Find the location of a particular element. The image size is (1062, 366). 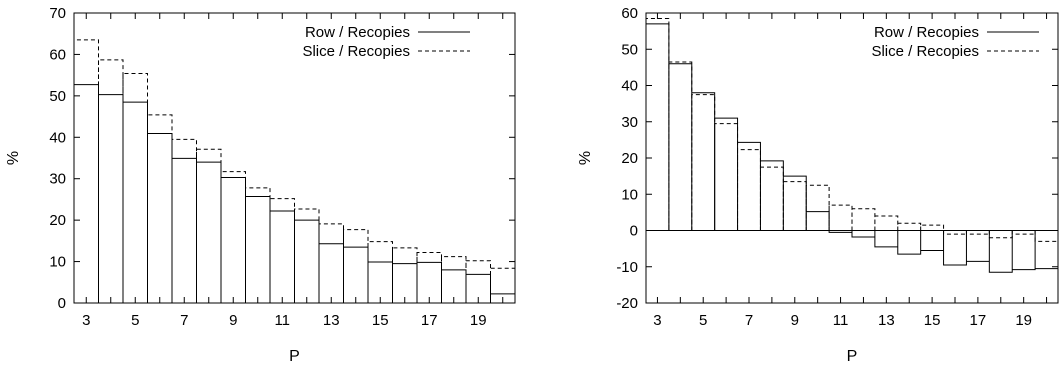

y-tick-label: 70 is located at coordinates (57, 13).